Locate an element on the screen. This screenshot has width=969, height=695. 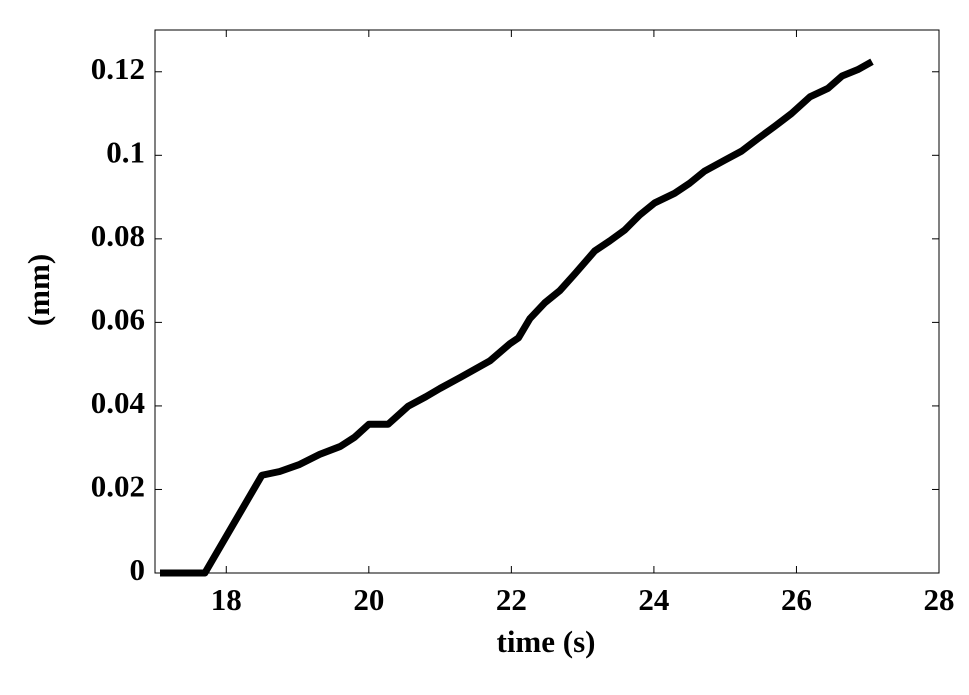
y-tick-label: 0.04 is located at coordinates (118, 402).